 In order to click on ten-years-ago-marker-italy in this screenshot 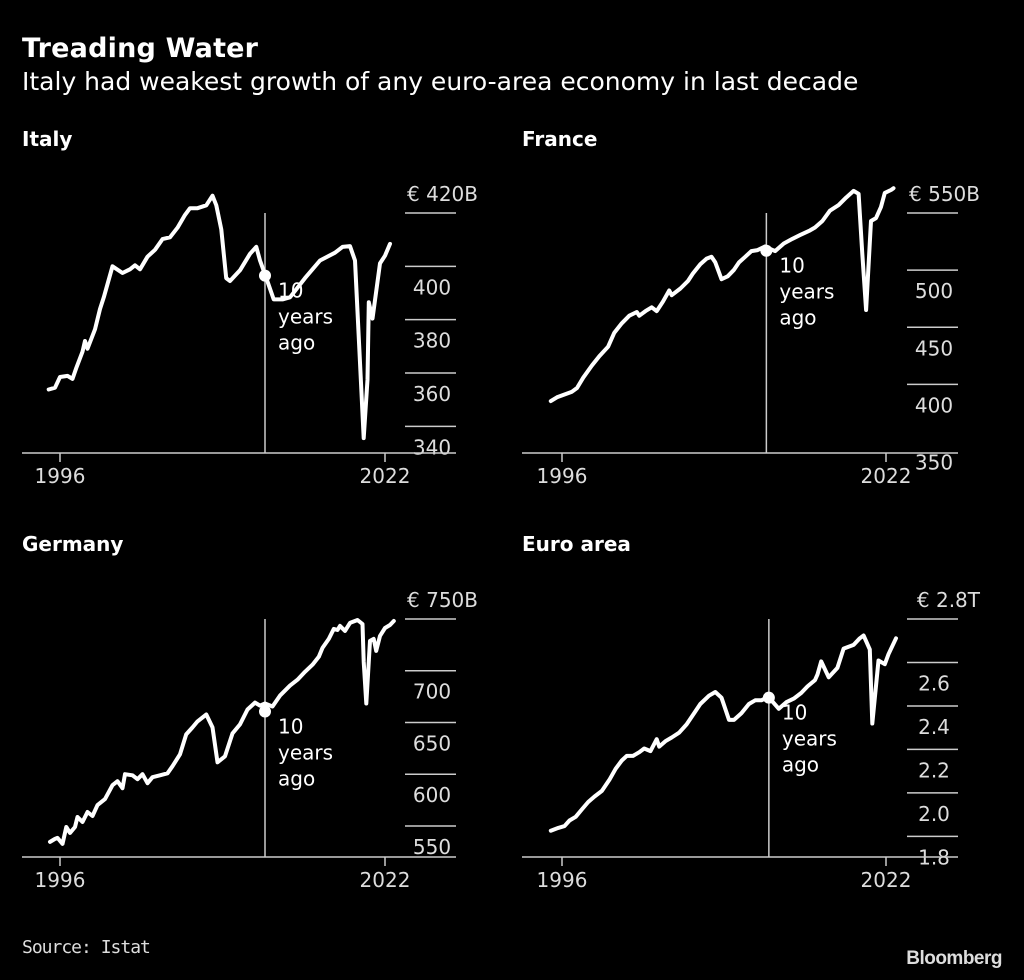, I will do `click(265, 275)`.